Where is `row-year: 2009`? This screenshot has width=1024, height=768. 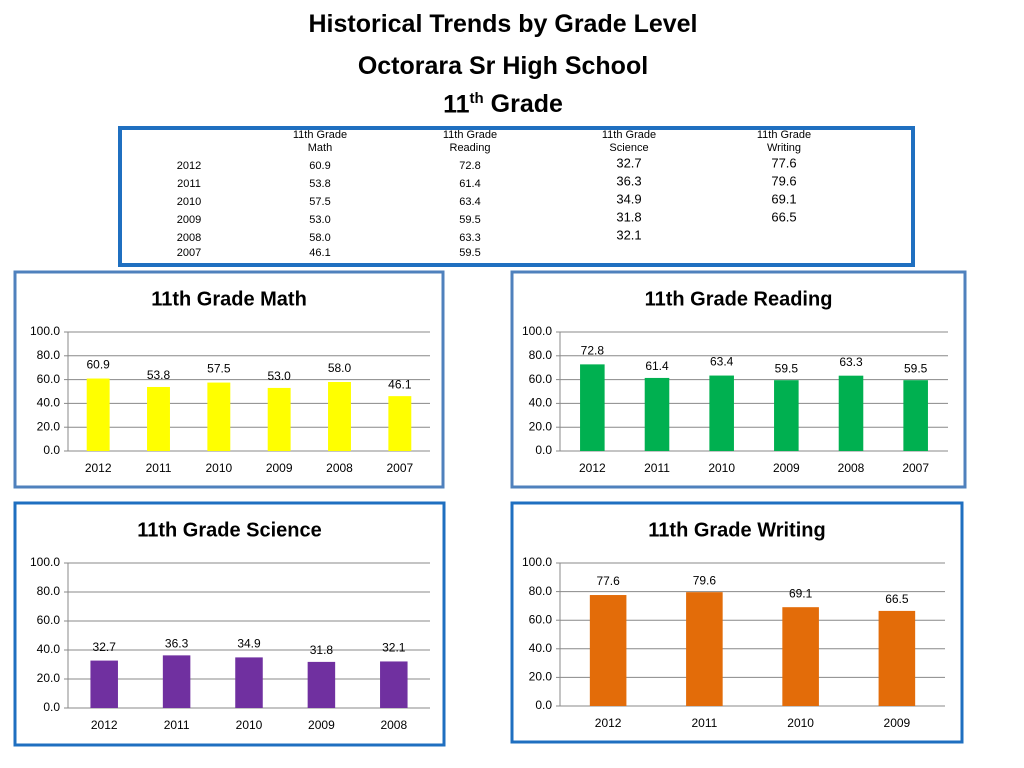 row-year: 2009 is located at coordinates (189, 220).